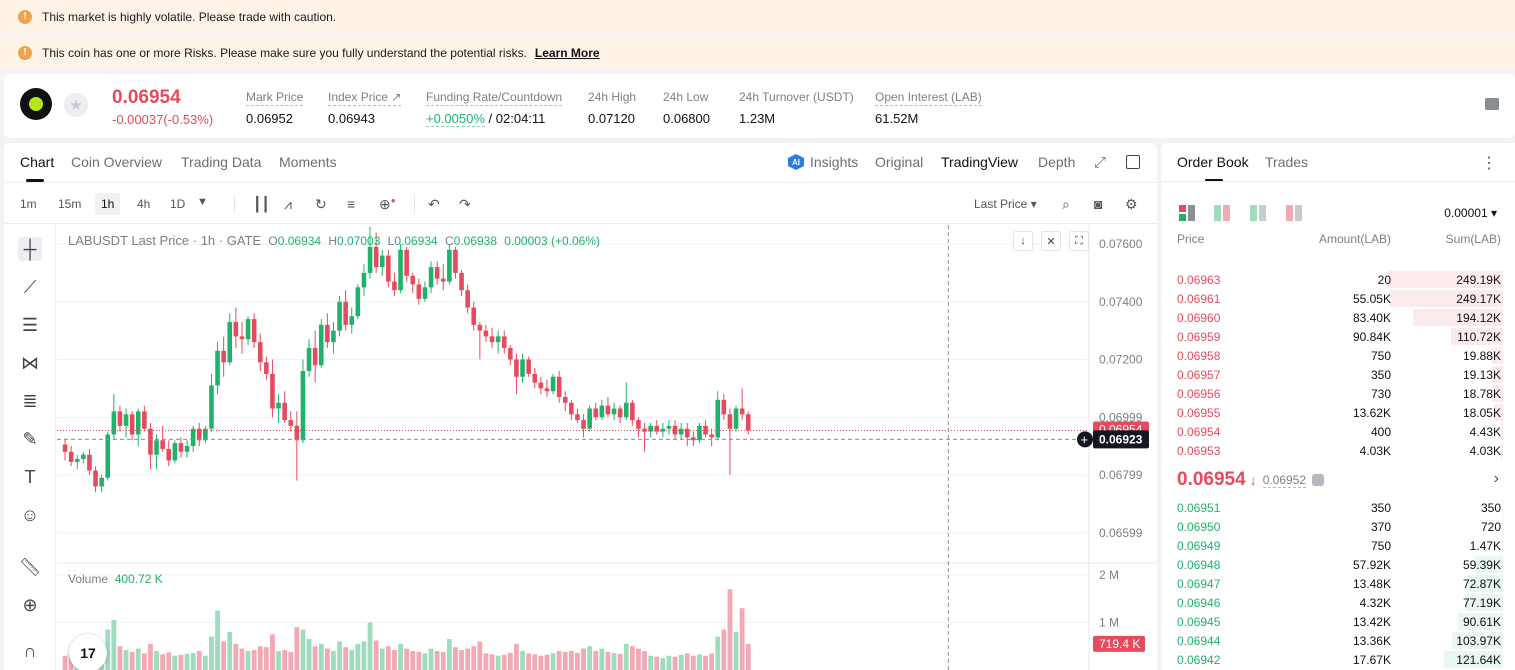  What do you see at coordinates (1131, 204) in the screenshot?
I see `settings-gear-icon: ⚙` at bounding box center [1131, 204].